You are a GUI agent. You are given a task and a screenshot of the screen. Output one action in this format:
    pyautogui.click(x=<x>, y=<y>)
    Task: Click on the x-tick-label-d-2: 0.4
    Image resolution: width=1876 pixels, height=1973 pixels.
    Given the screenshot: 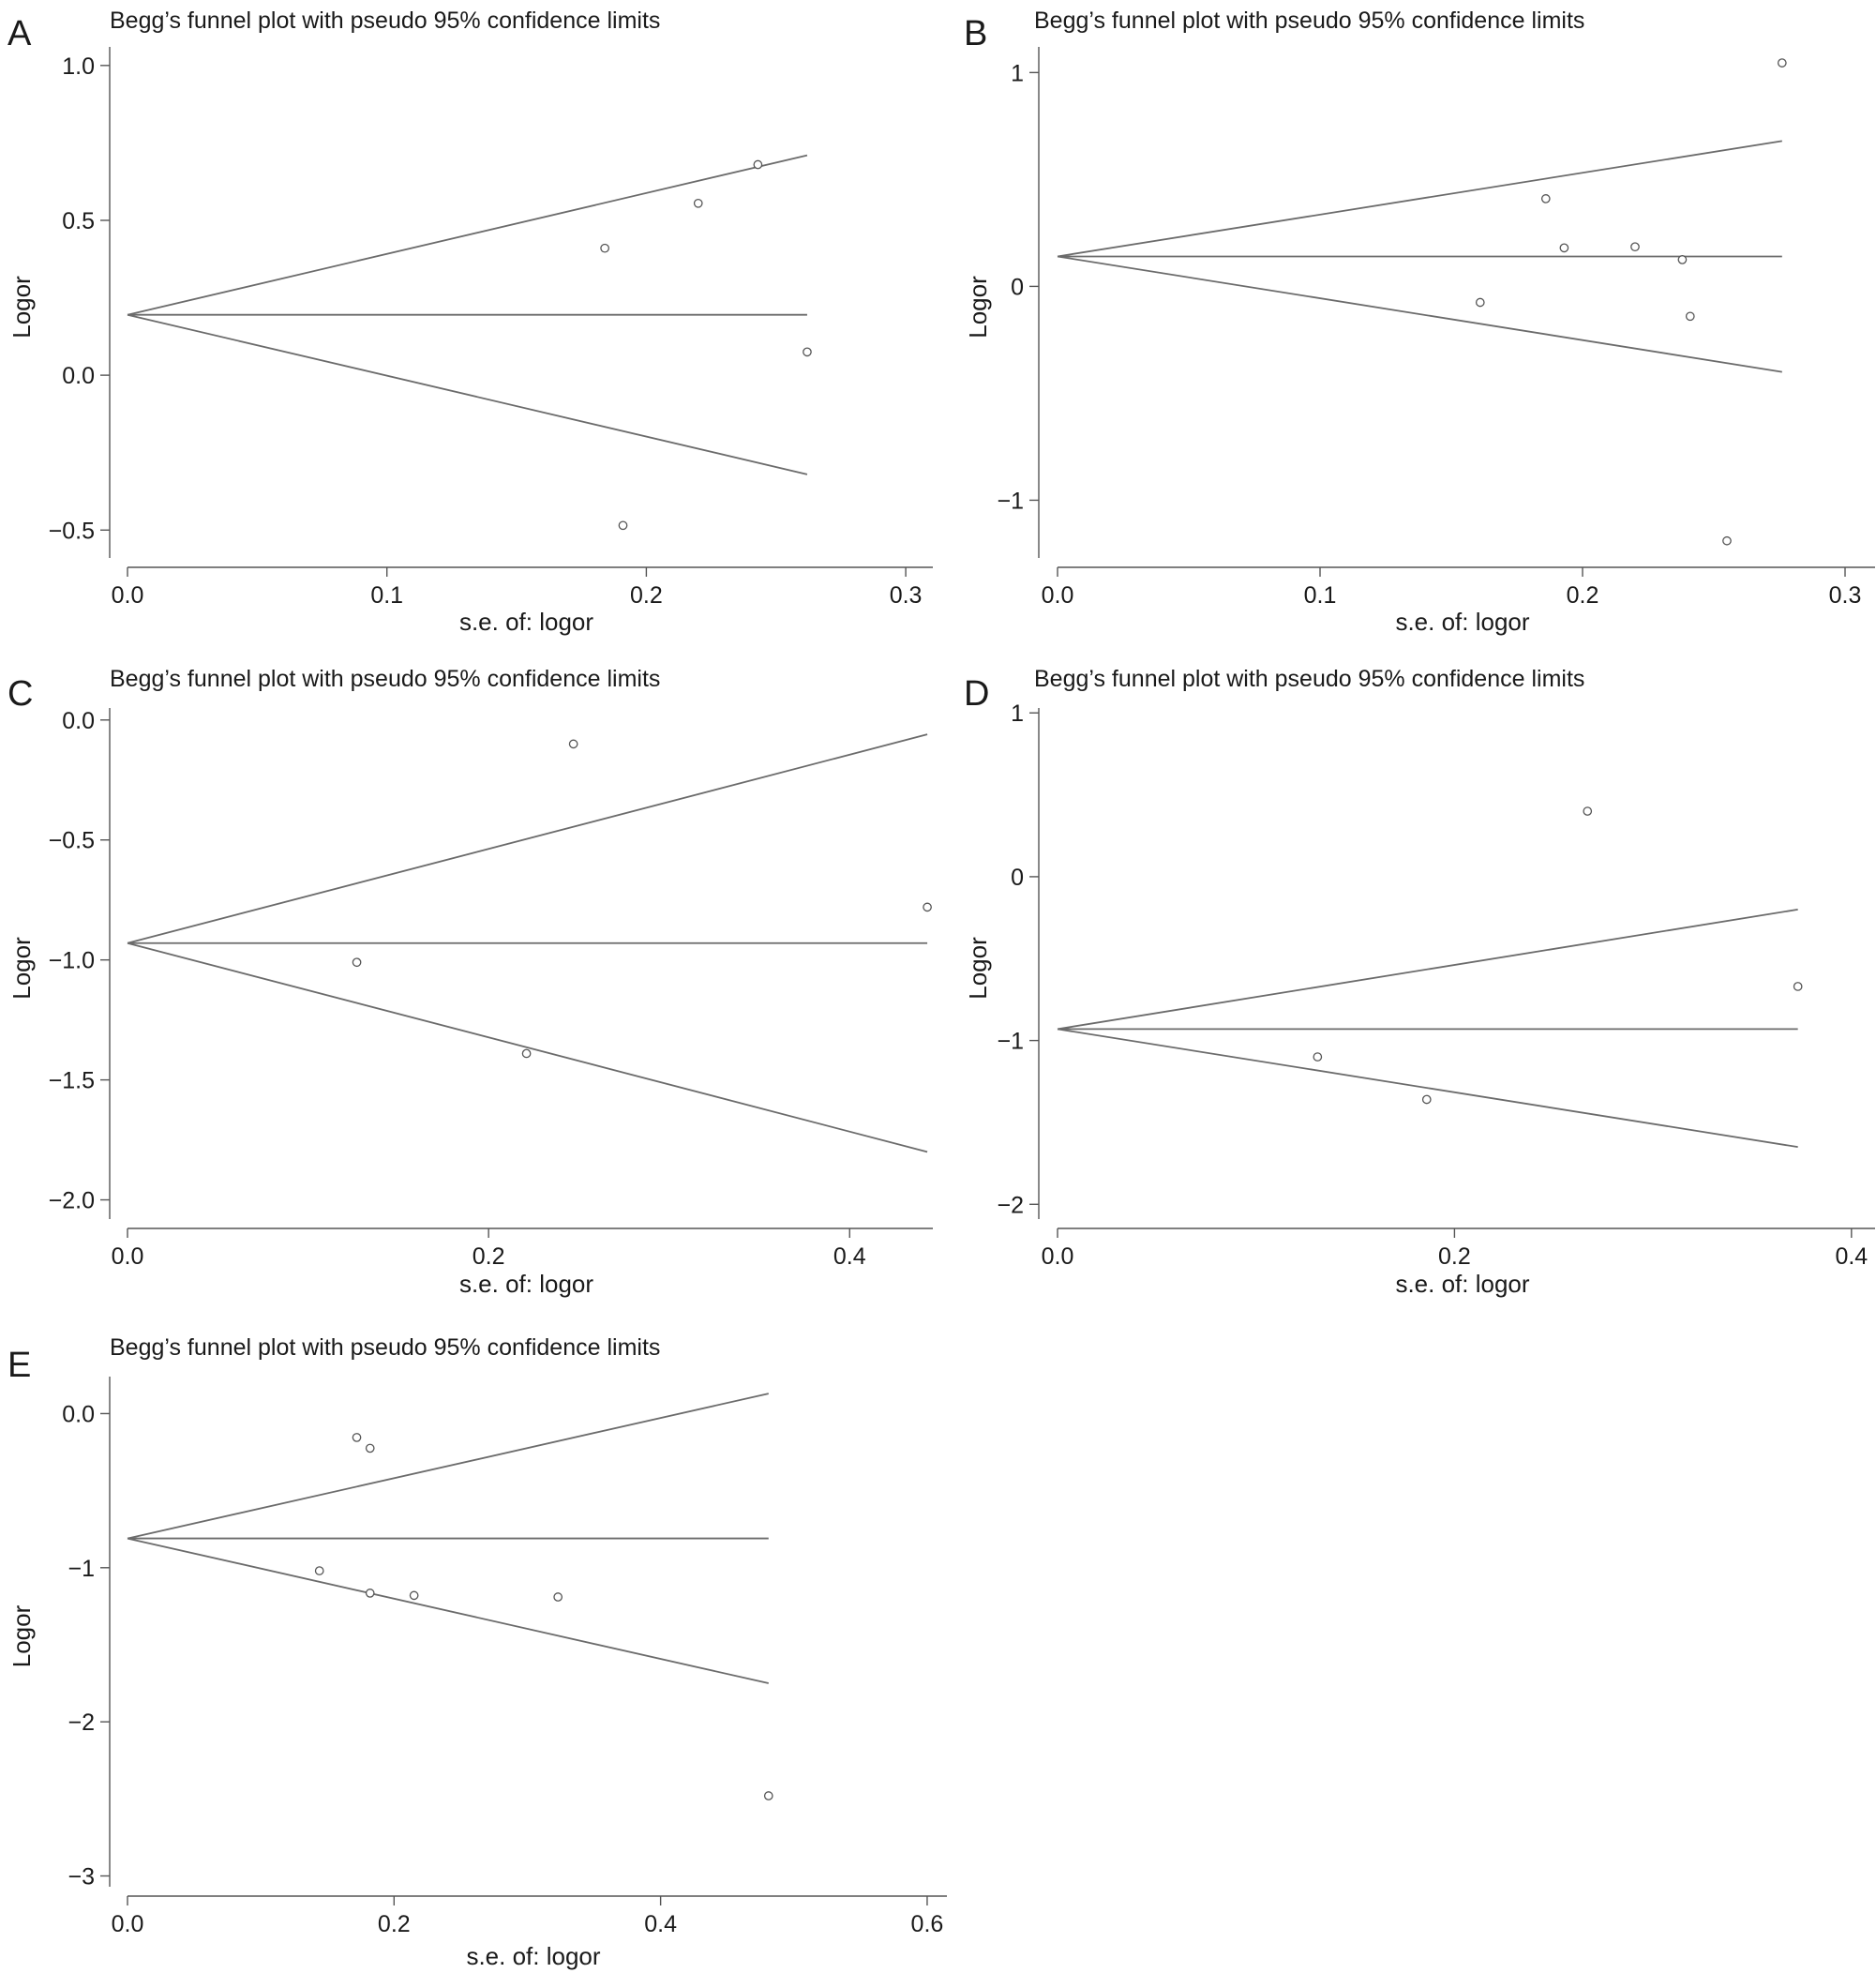 What is the action you would take?
    pyautogui.click(x=1851, y=1256)
    